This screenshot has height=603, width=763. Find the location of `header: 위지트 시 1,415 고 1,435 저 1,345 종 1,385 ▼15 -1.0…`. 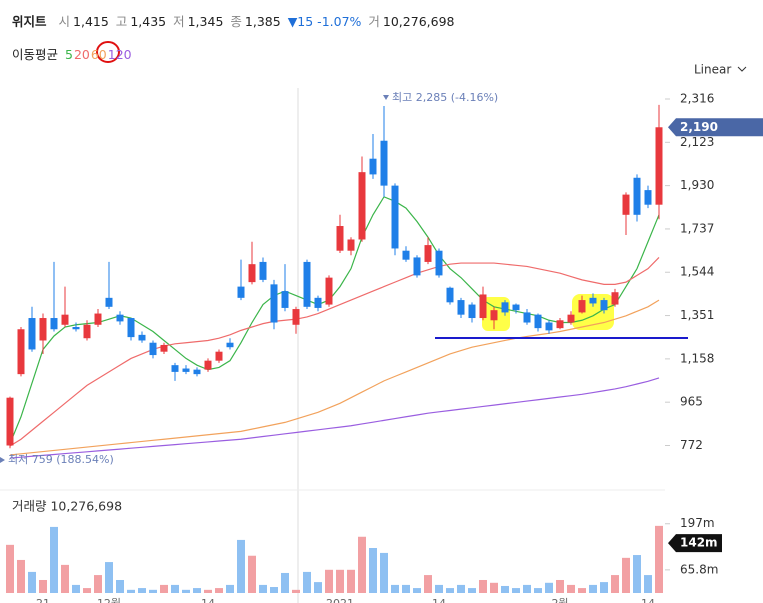

header: 위지트 시 1,415 고 1,435 저 1,345 종 1,385 ▼15 -1.0… is located at coordinates (234, 20).